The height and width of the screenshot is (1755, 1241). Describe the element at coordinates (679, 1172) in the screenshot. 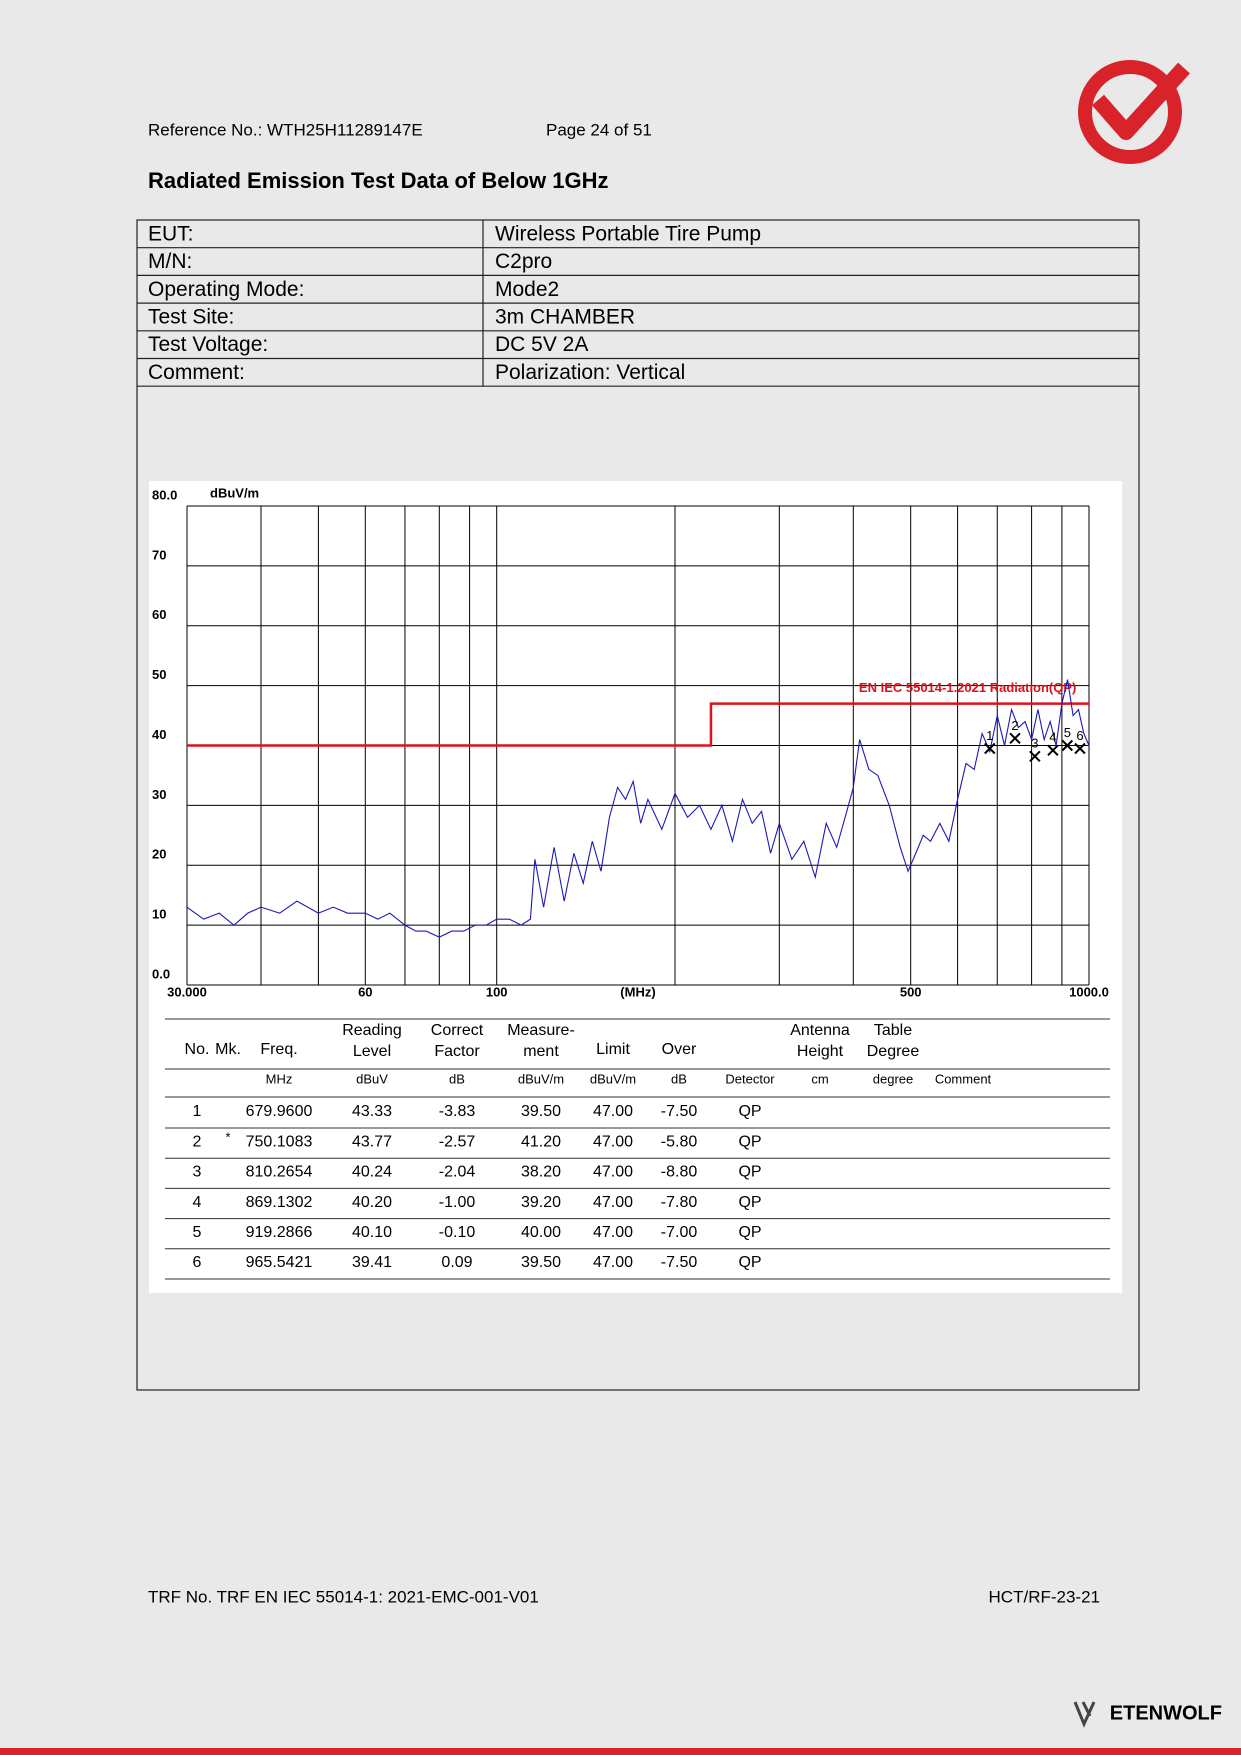

I see `table-cell: -8.80` at that location.